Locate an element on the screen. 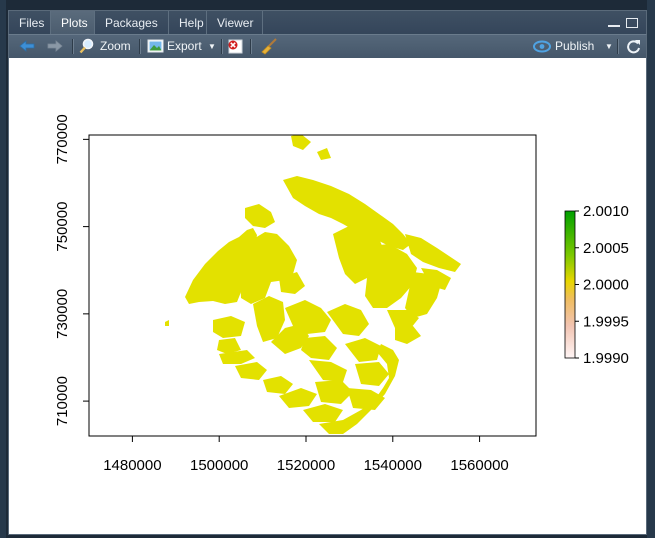  plots-toolbar: Zoom Export ▼ P is located at coordinates (327, 46).